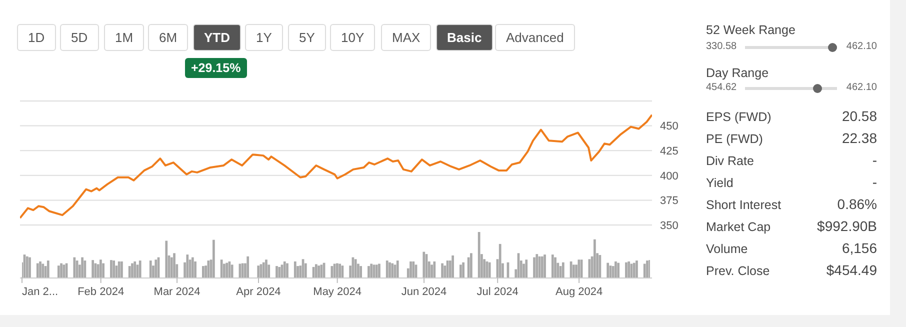 Image resolution: width=906 pixels, height=327 pixels. Describe the element at coordinates (720, 183) in the screenshot. I see `text: Yield` at that location.